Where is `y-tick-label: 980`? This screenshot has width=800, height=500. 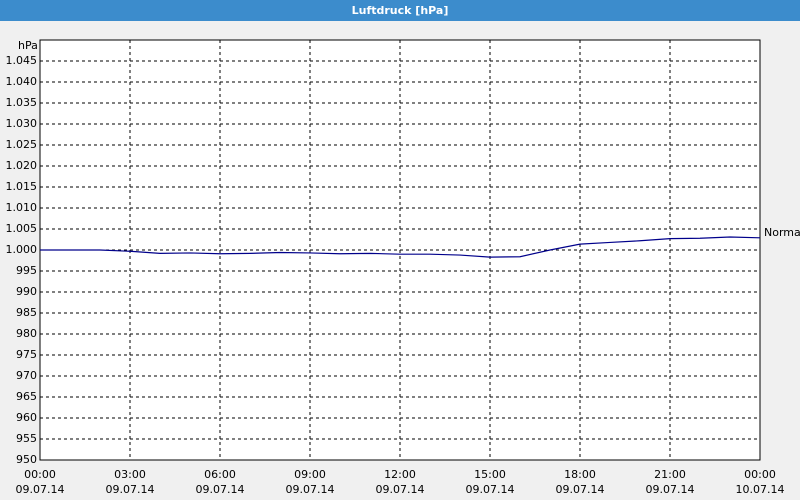 y-tick-label: 980 is located at coordinates (26, 333).